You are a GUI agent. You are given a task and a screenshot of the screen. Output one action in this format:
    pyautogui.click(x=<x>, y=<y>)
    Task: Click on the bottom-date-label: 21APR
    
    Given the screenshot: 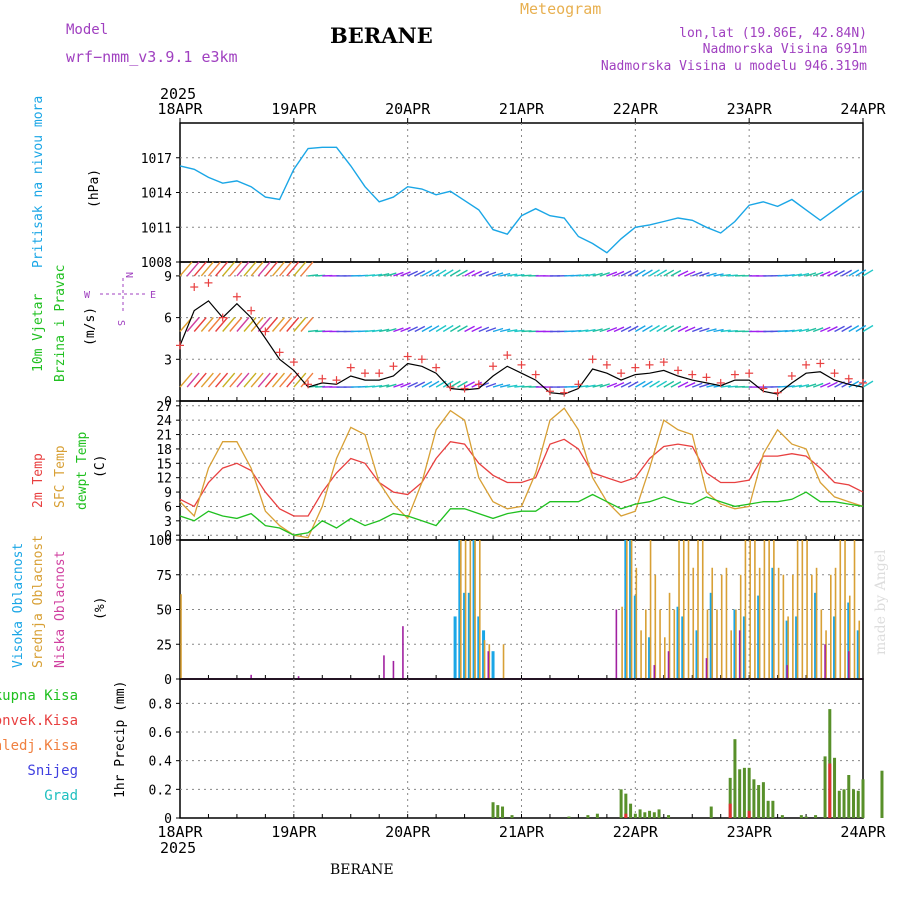 What is the action you would take?
    pyautogui.click(x=522, y=832)
    